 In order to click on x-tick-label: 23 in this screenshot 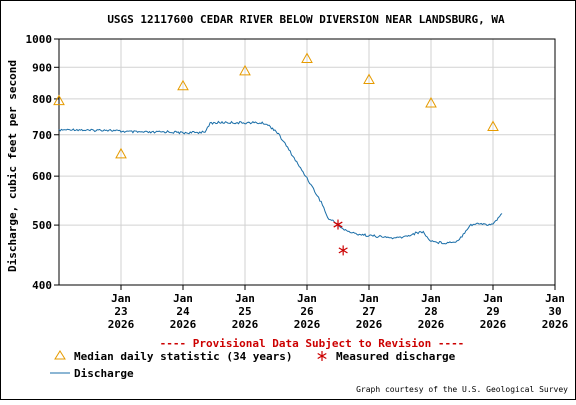, I will do `click(120, 311)`.